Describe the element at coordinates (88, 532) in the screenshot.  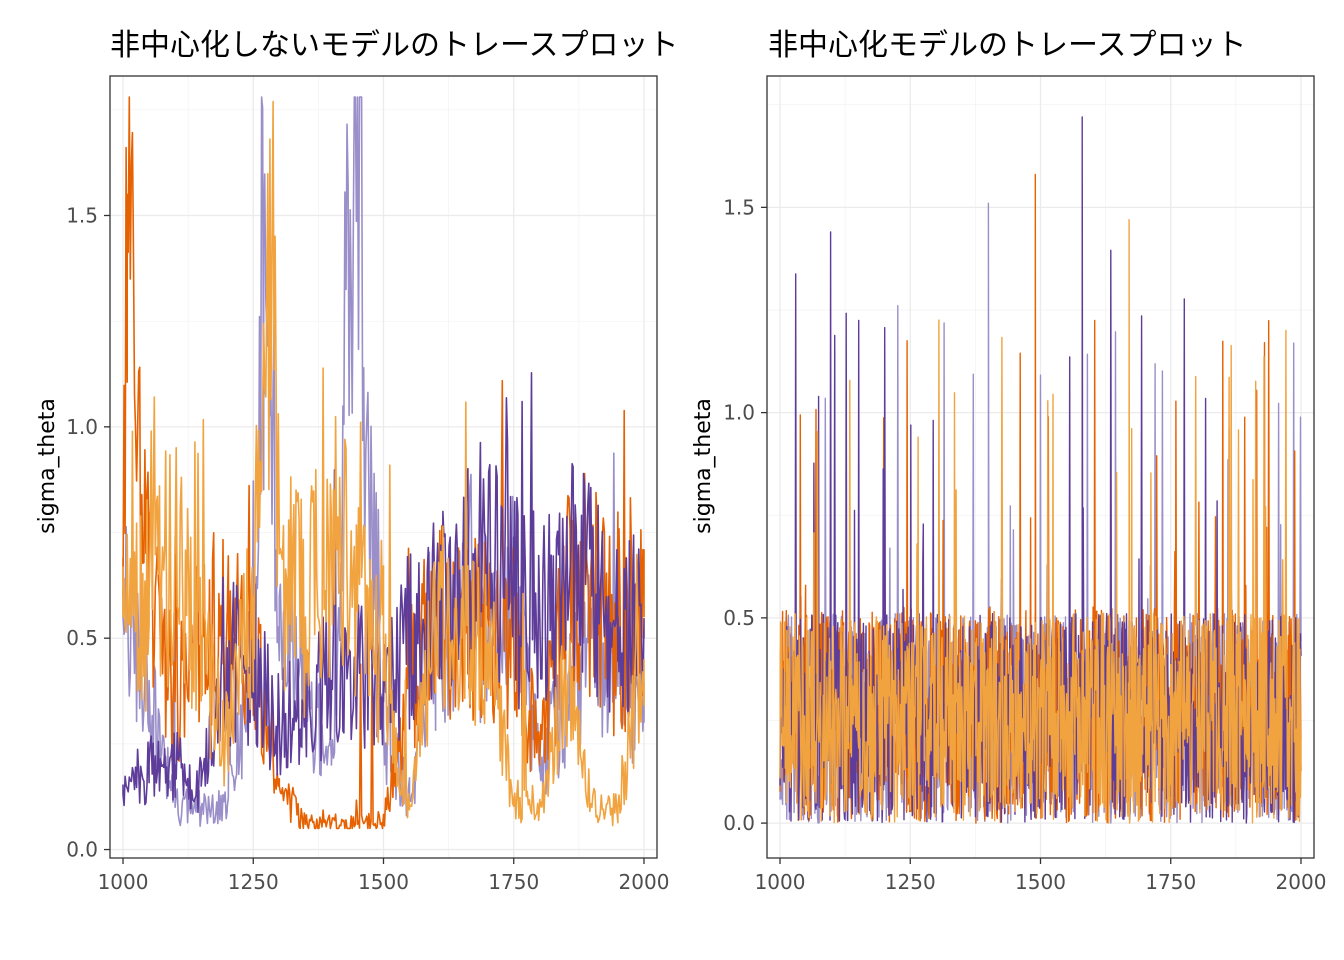
I see `y-ticks-1: 0.0 0.5 1.0 1.5` at that location.